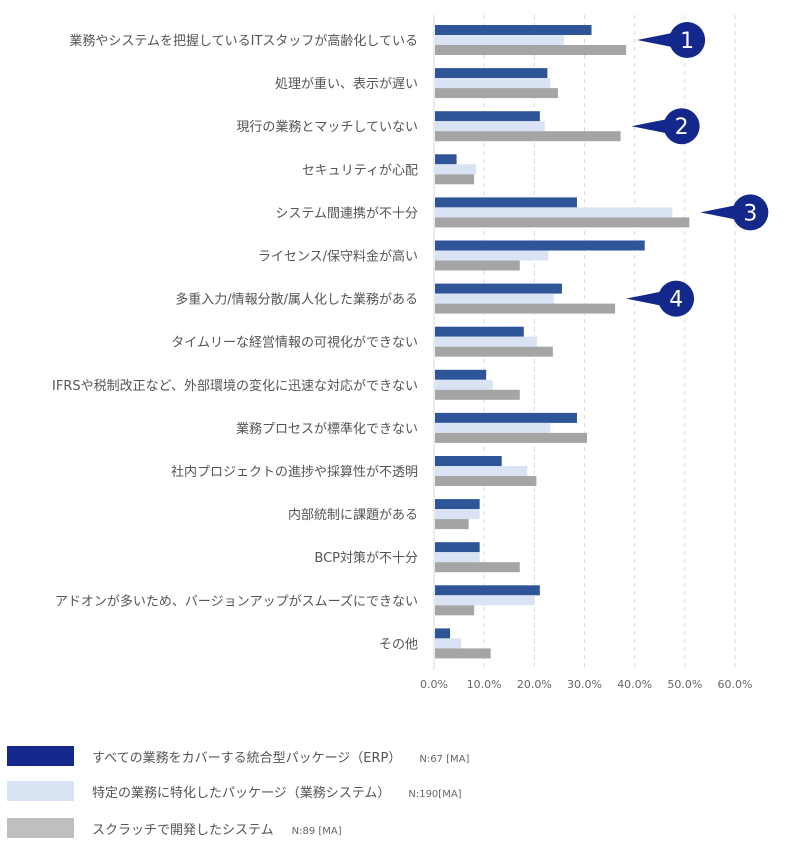 The image size is (793, 841). Describe the element at coordinates (183, 830) in the screenshot. I see `legend-label: スクラッチで開発したシステム` at that location.